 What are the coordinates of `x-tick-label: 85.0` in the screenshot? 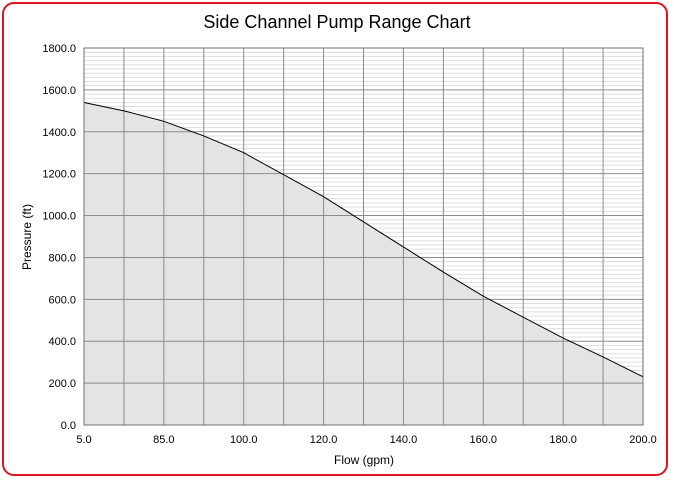 It's located at (163, 440).